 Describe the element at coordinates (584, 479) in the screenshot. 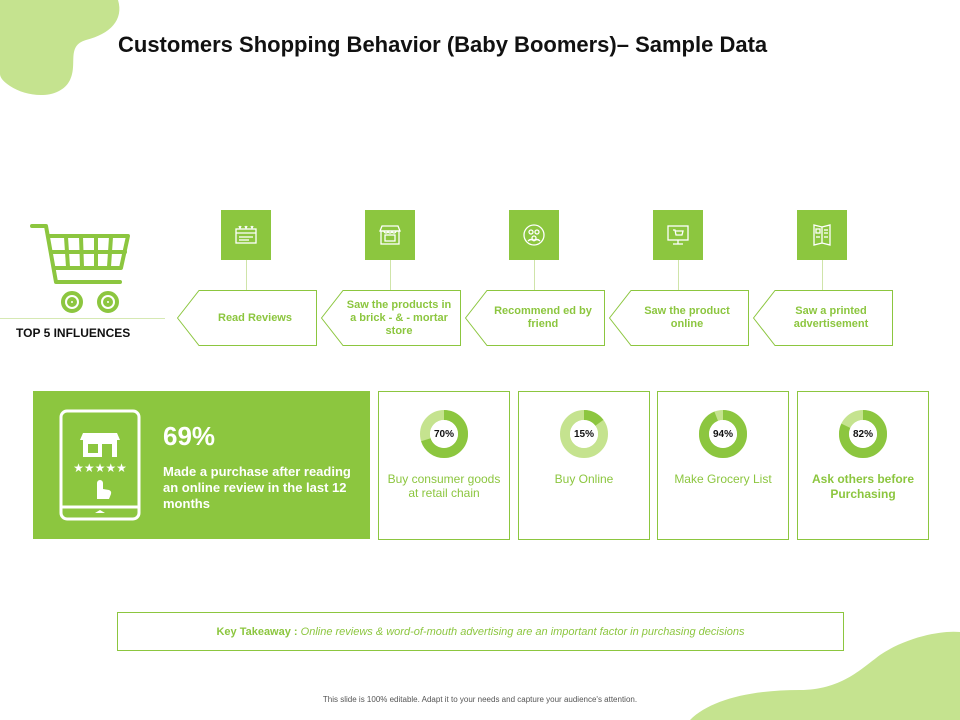

I see `stat-label: Buy Online` at that location.